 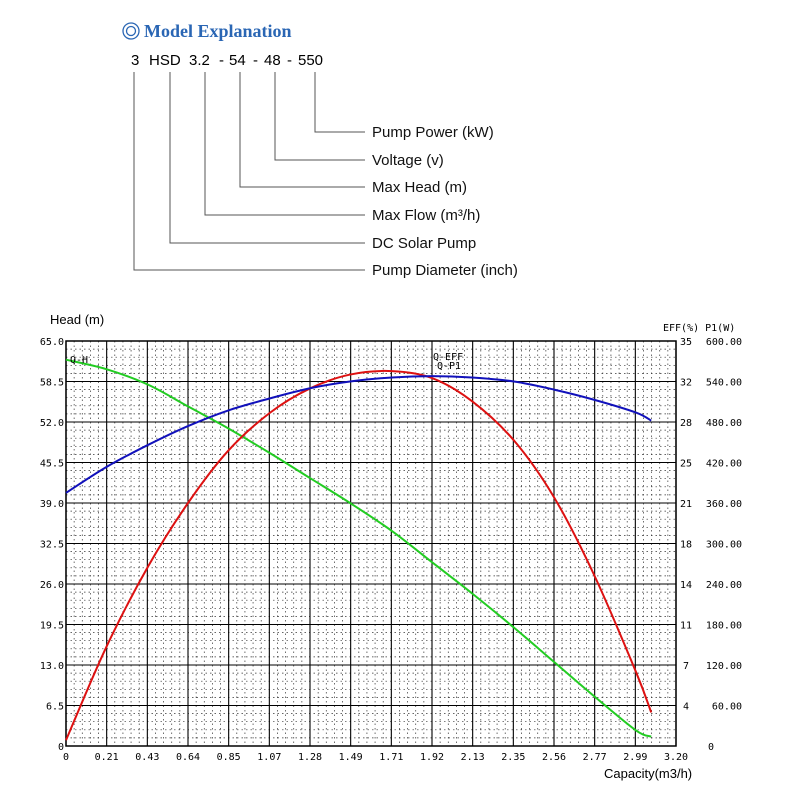 I want to click on model-code-part-power: 550, so click(x=310, y=60).